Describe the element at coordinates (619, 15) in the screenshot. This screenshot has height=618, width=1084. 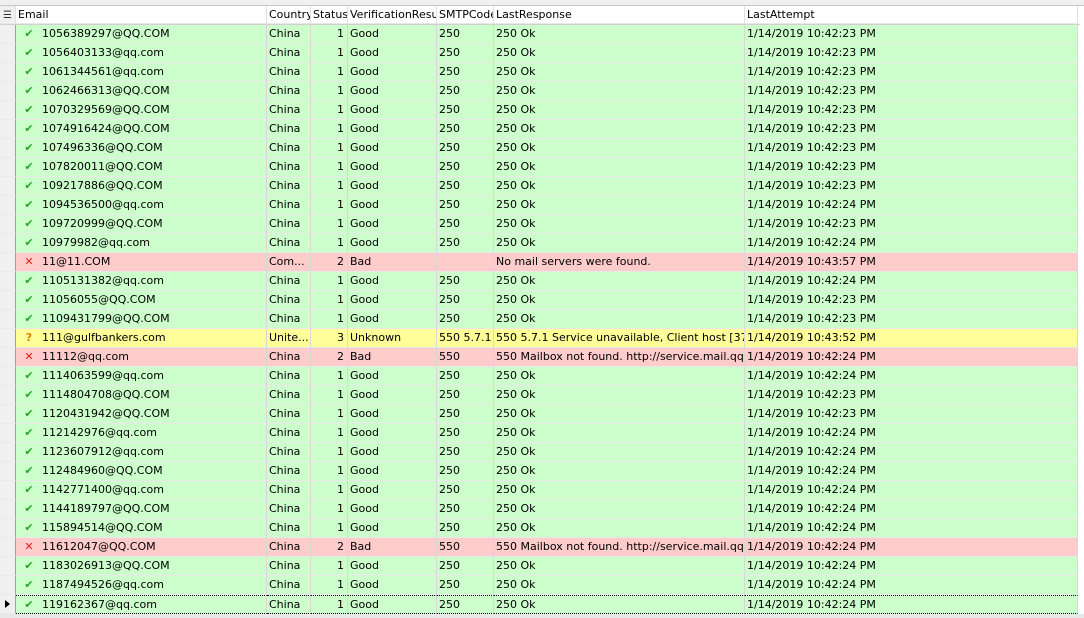
I see `column-header-lastresponse: LastResponse` at that location.